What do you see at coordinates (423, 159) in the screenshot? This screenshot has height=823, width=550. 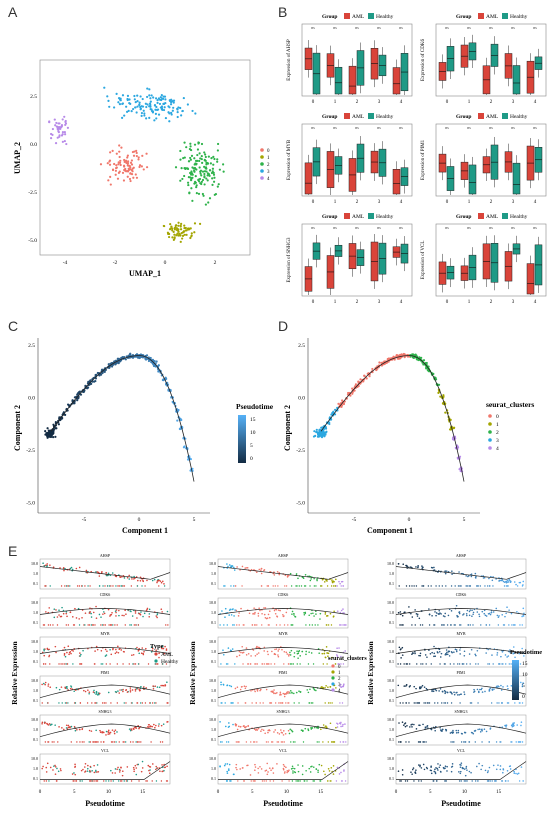 I see `box-ylabel: Expression of PIM1` at bounding box center [423, 159].